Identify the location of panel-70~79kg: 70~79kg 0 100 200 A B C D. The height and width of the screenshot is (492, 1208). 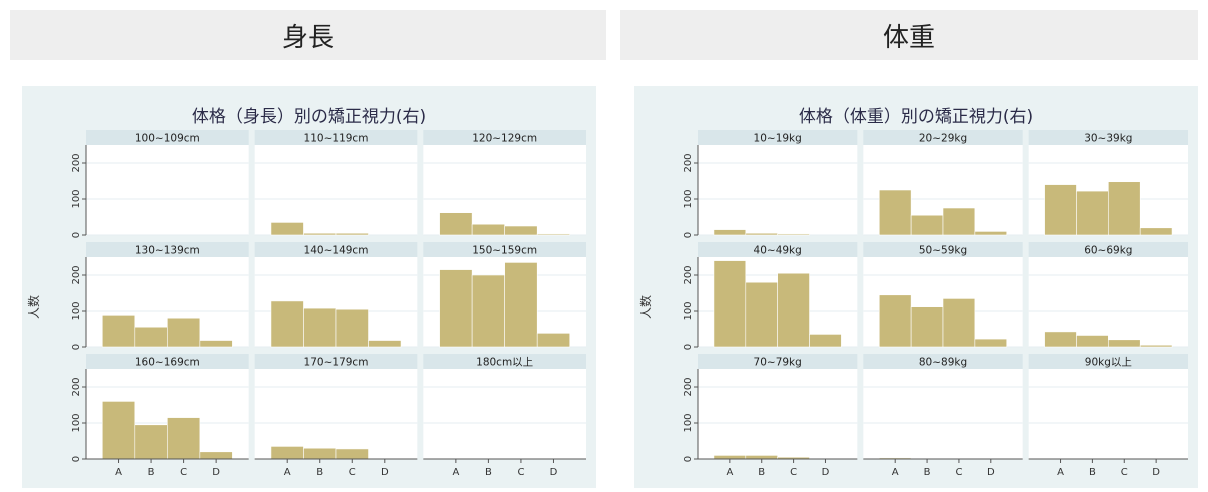
(770, 416).